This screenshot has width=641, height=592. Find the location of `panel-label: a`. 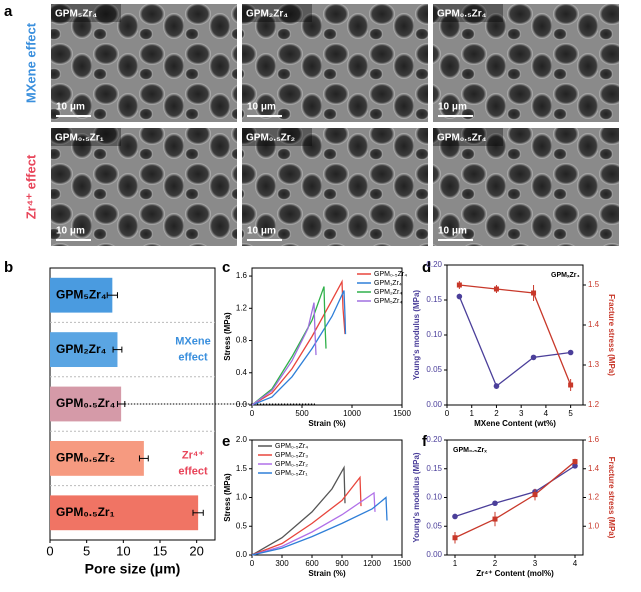

panel-label: a is located at coordinates (8, 11).